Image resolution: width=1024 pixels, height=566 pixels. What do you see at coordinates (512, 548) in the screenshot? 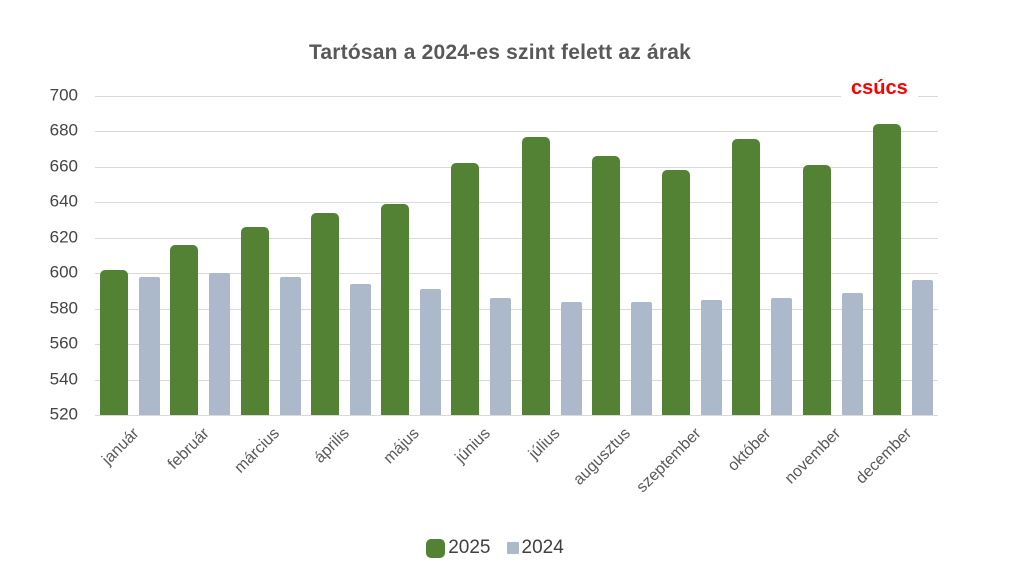
I see `legend-swatch-2024` at bounding box center [512, 548].